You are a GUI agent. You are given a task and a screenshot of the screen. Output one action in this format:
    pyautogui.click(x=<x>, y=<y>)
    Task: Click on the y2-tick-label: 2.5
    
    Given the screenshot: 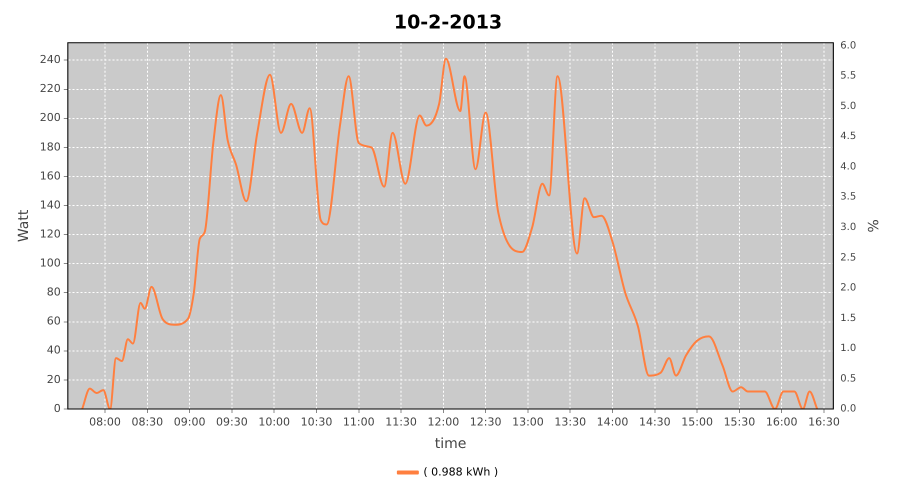 What is the action you would take?
    pyautogui.click(x=848, y=258)
    